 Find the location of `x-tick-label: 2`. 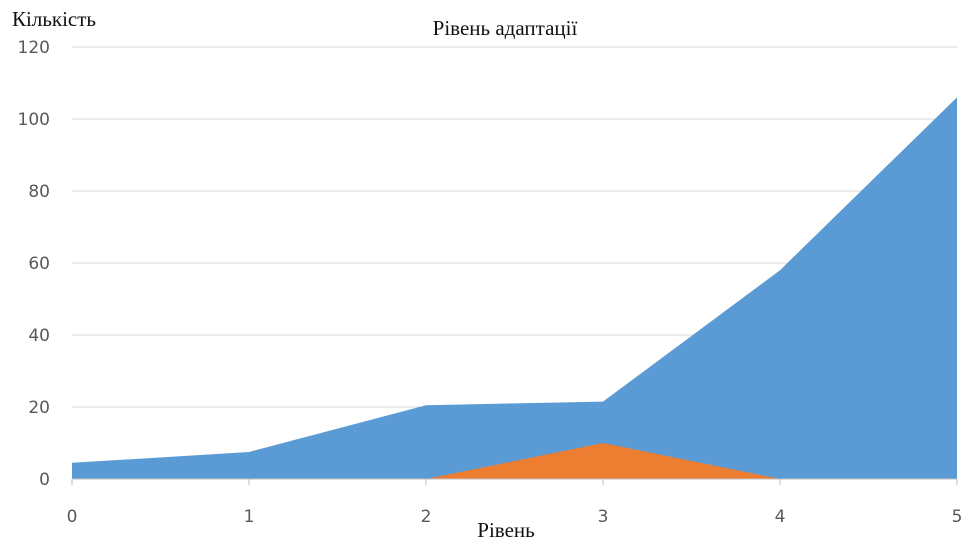

x-tick-label: 2 is located at coordinates (426, 517).